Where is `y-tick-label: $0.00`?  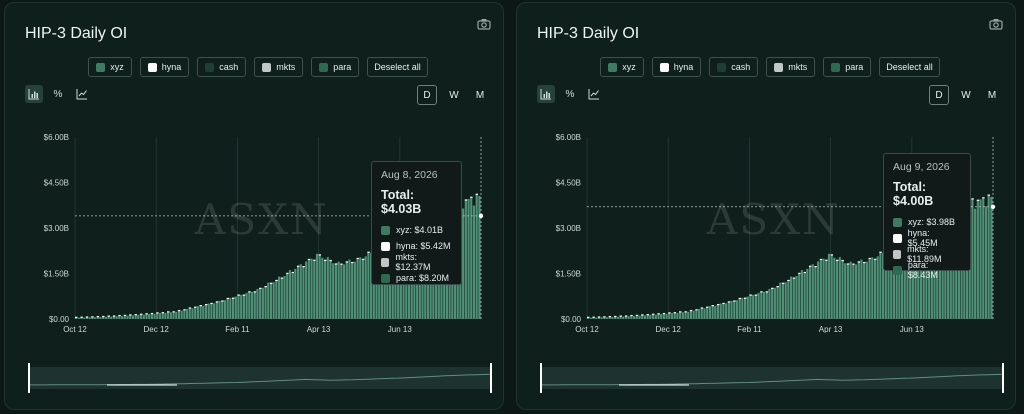
y-tick-label: $0.00 is located at coordinates (59, 319).